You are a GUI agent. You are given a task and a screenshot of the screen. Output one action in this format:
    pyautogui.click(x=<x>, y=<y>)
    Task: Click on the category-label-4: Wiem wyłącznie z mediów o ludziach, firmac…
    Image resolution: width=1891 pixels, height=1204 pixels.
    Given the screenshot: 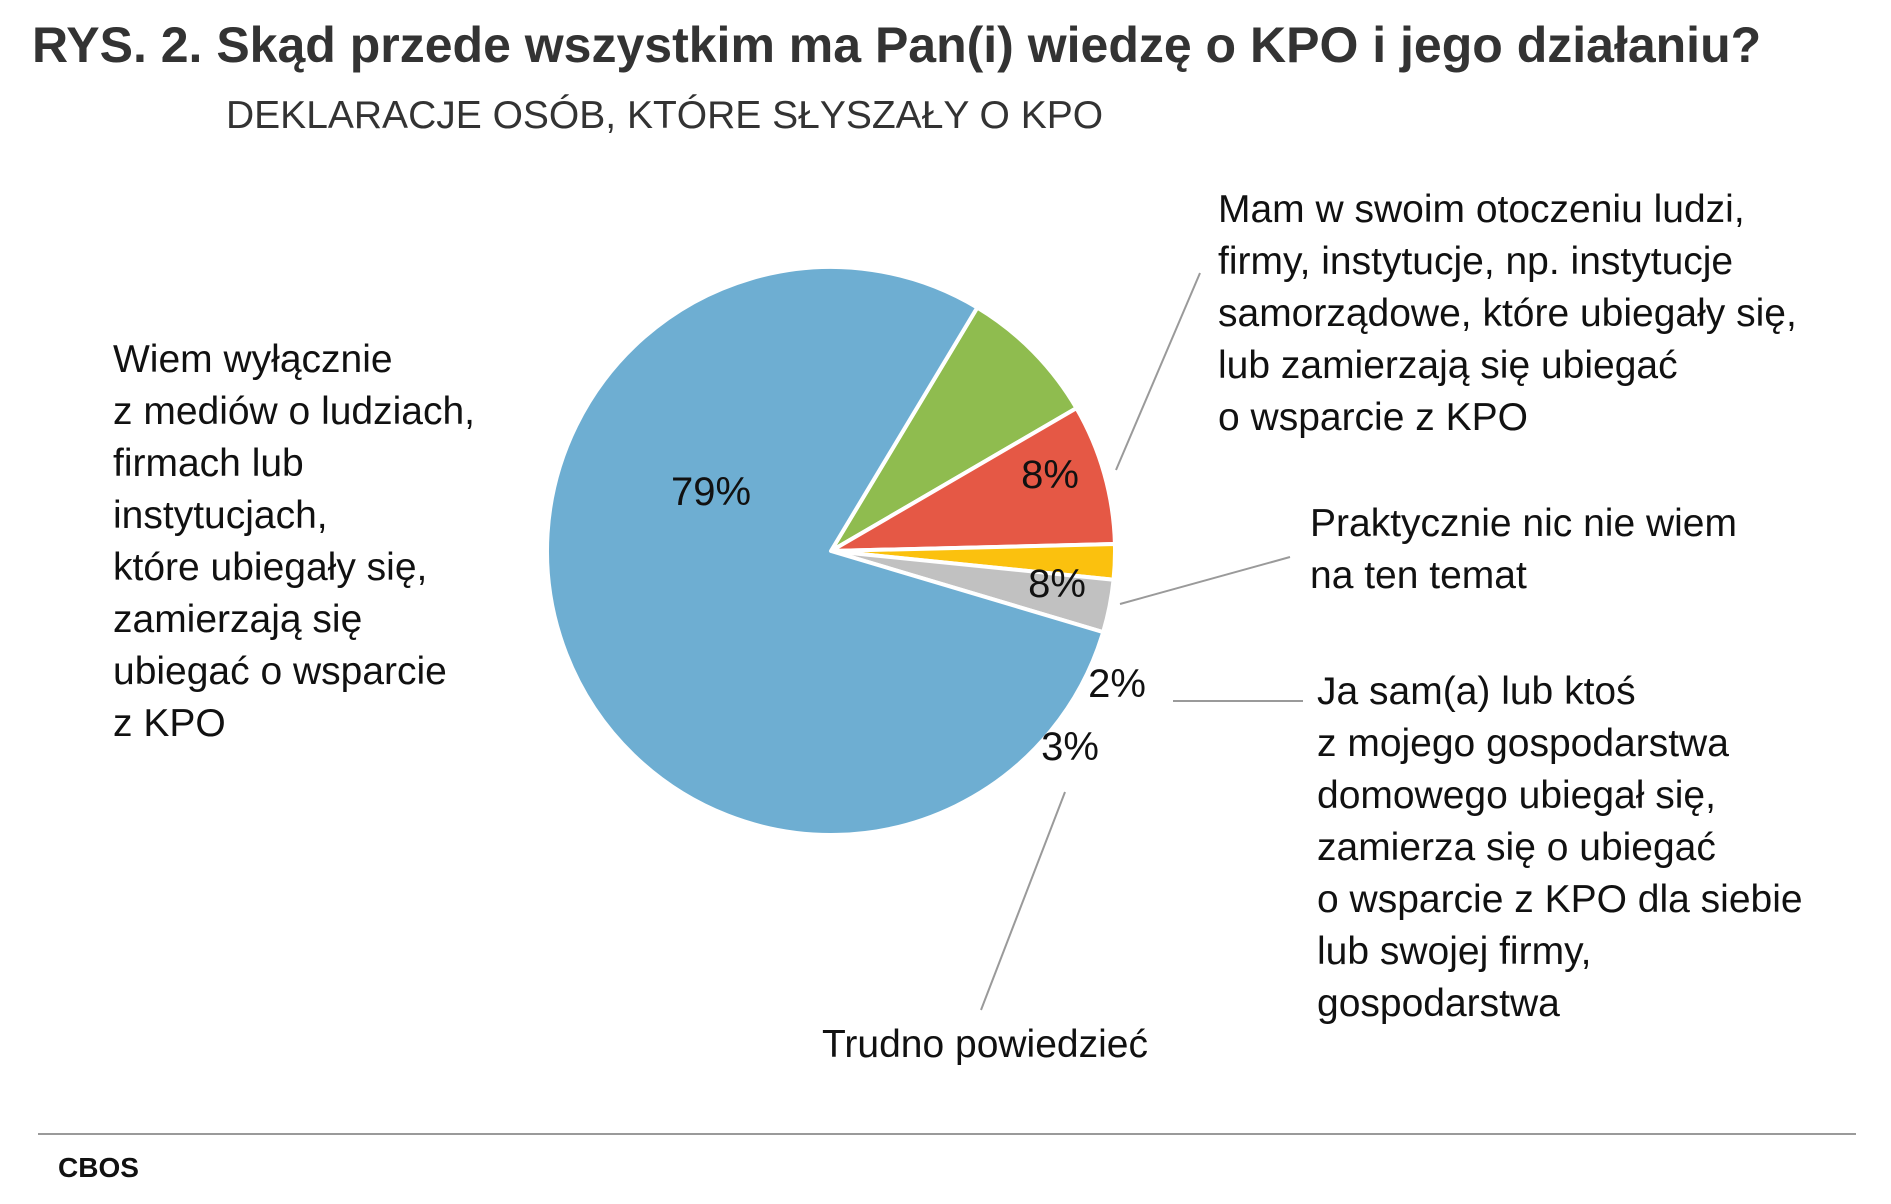 What is the action you would take?
    pyautogui.click(x=294, y=541)
    